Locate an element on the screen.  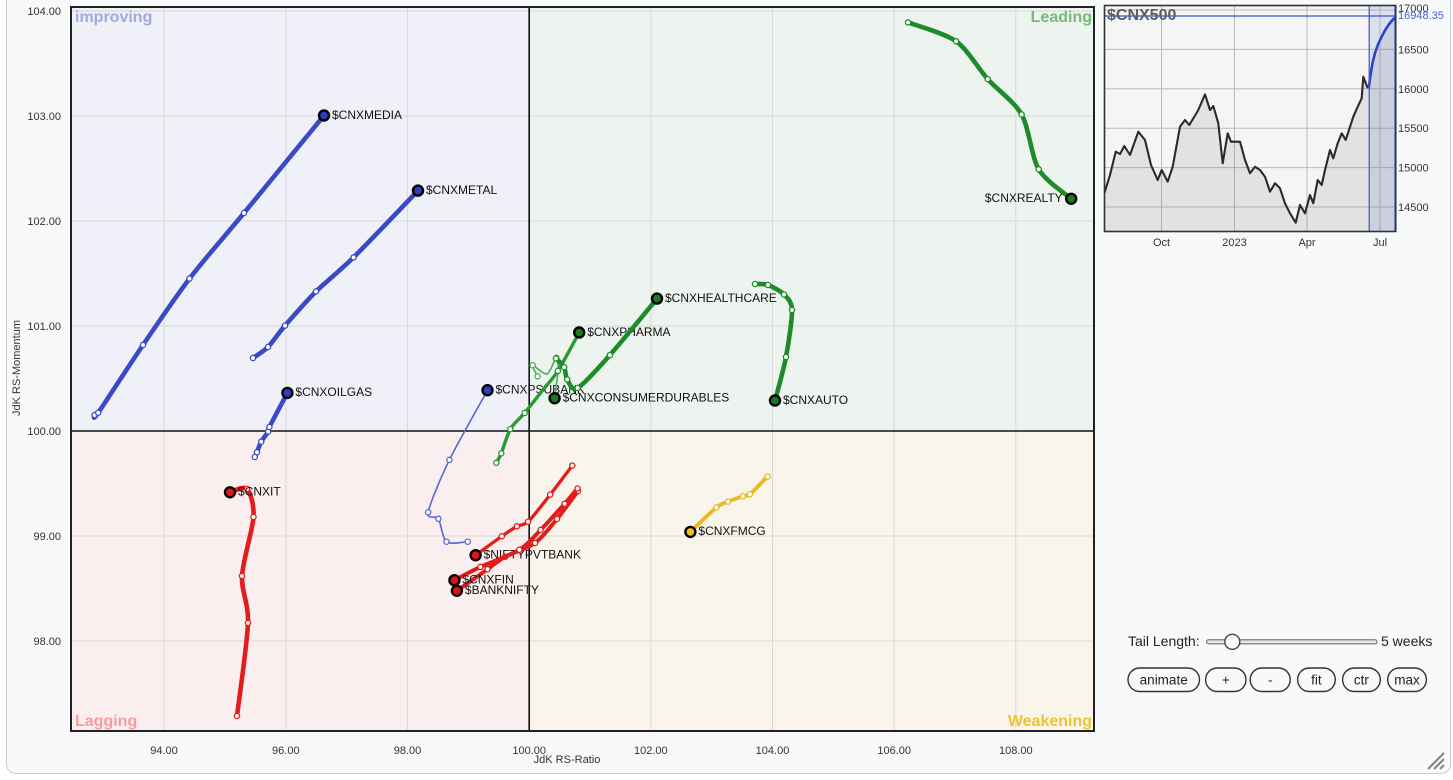
svg-text: 103.00 is located at coordinates (44, 117).